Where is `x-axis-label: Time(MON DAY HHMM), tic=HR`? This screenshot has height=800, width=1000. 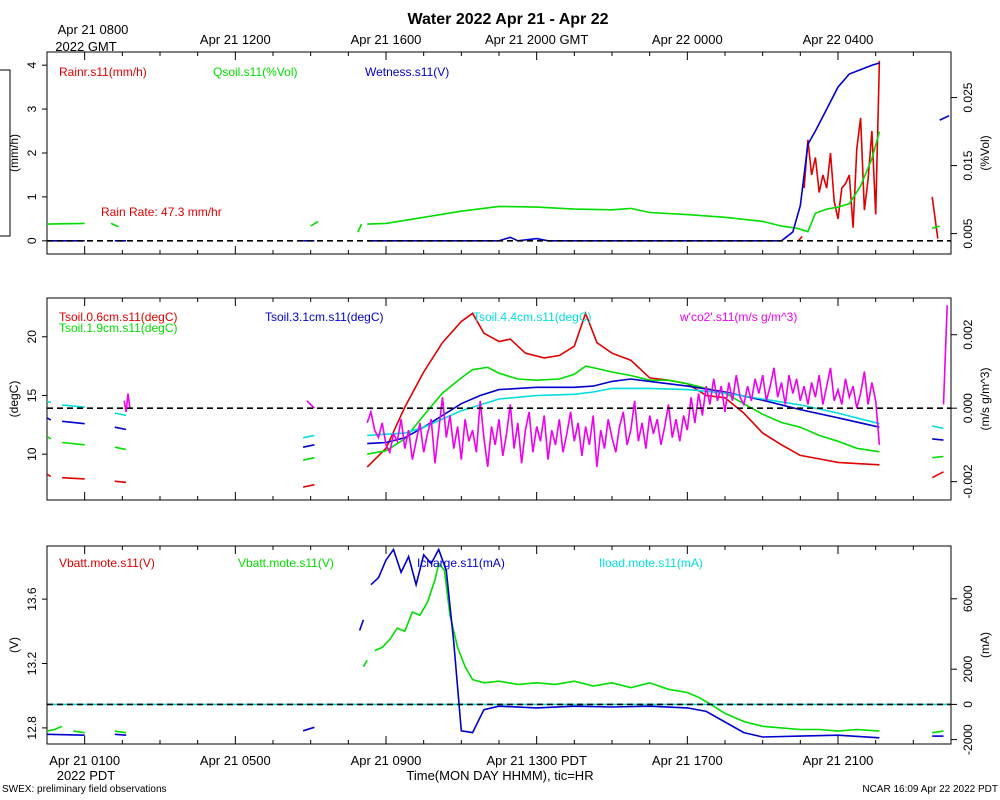 x-axis-label: Time(MON DAY HHMM), tic=HR is located at coordinates (499, 775).